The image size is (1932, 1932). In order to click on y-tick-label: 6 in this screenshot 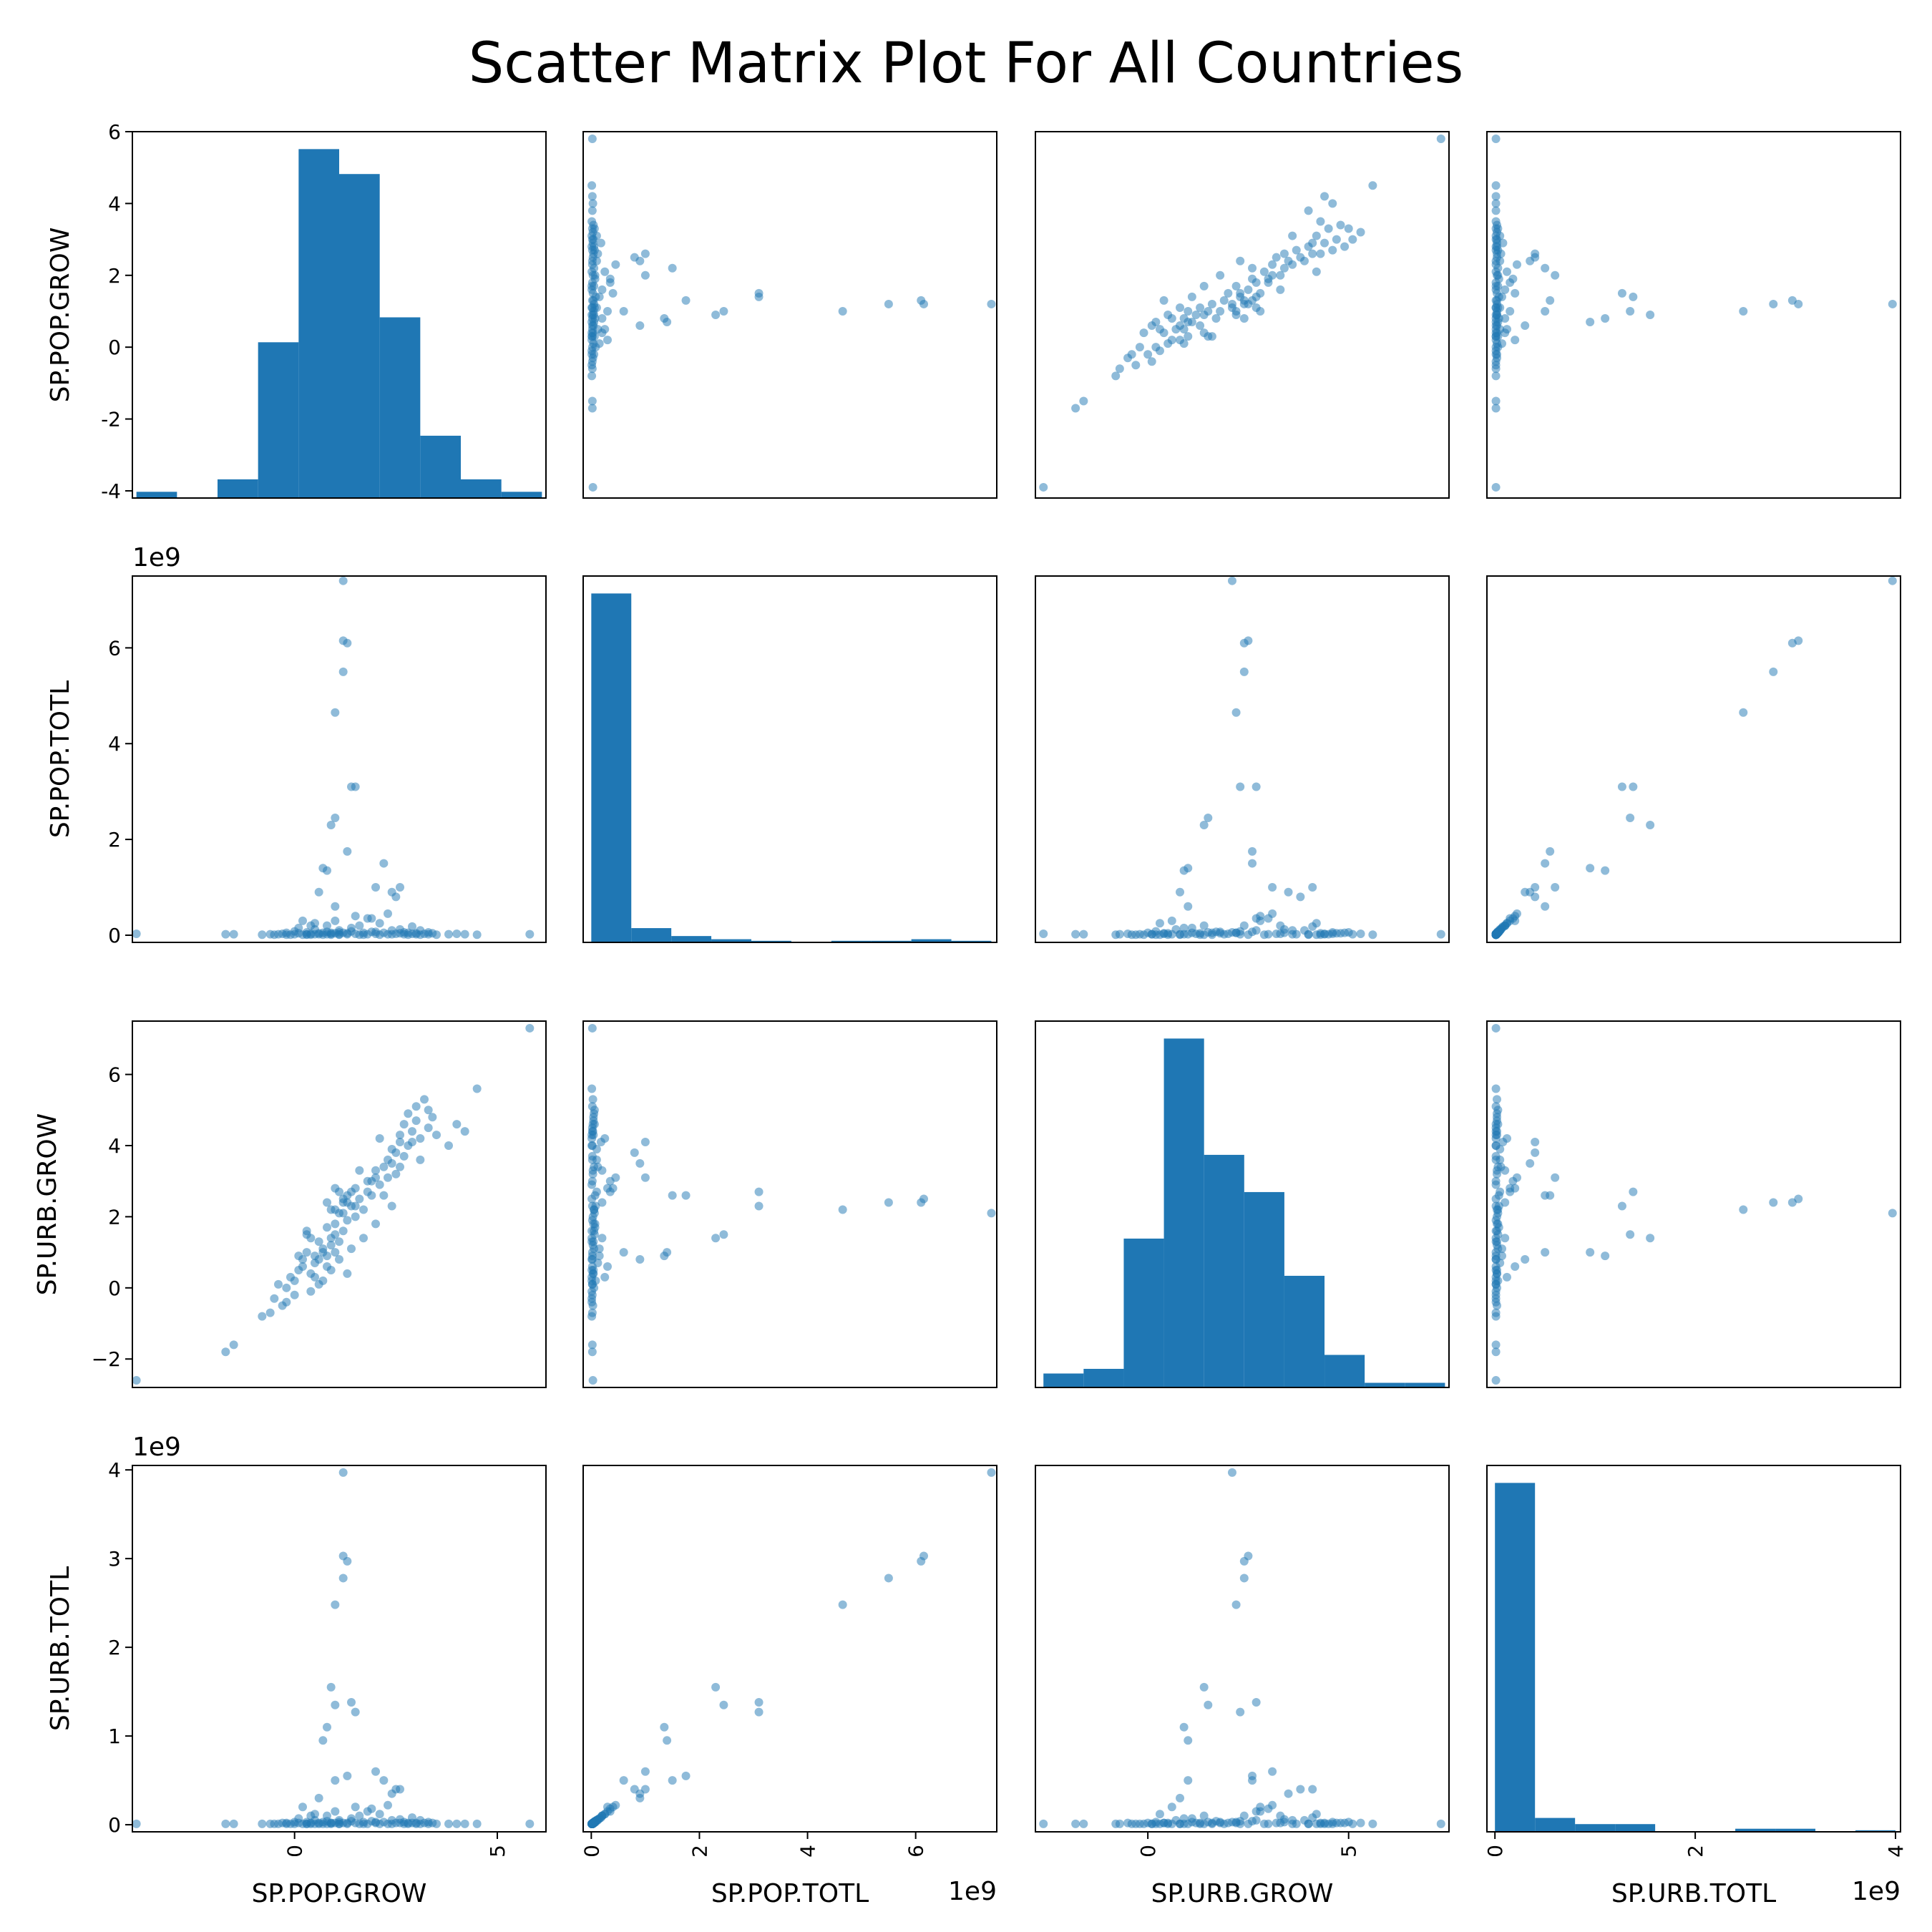, I will do `click(114, 132)`.